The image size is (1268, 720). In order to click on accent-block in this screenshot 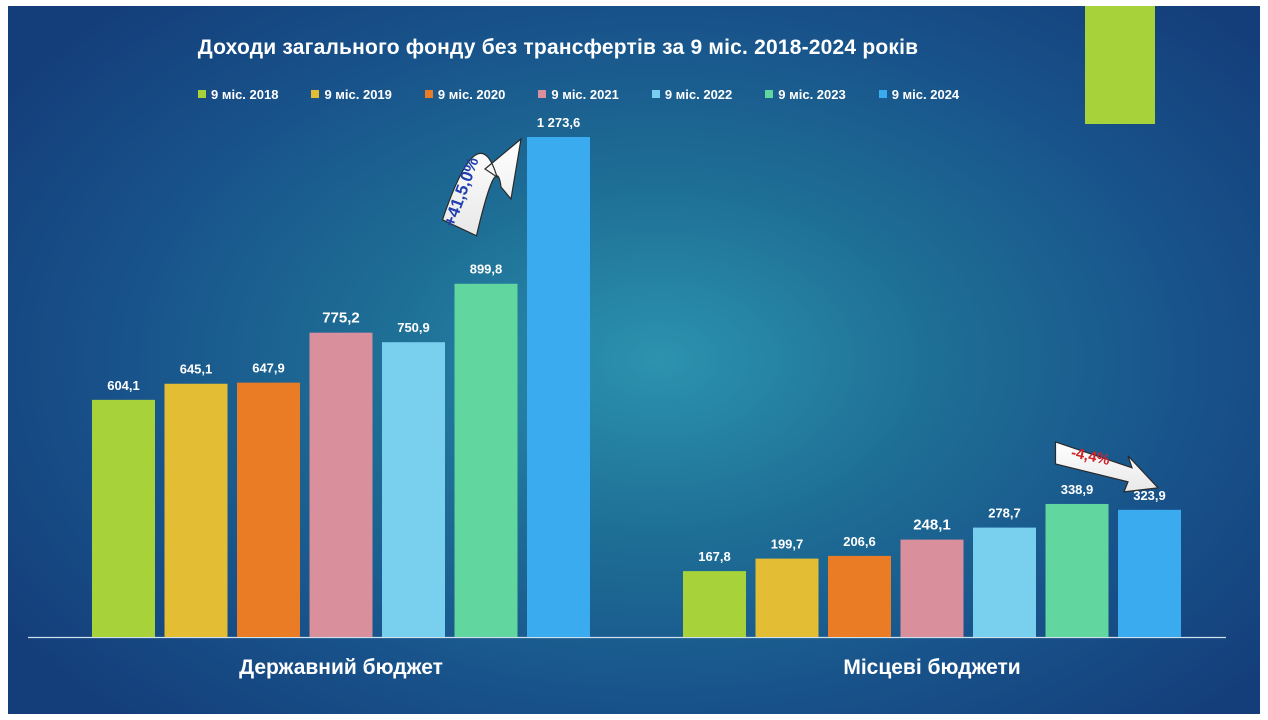, I will do `click(1120, 65)`.